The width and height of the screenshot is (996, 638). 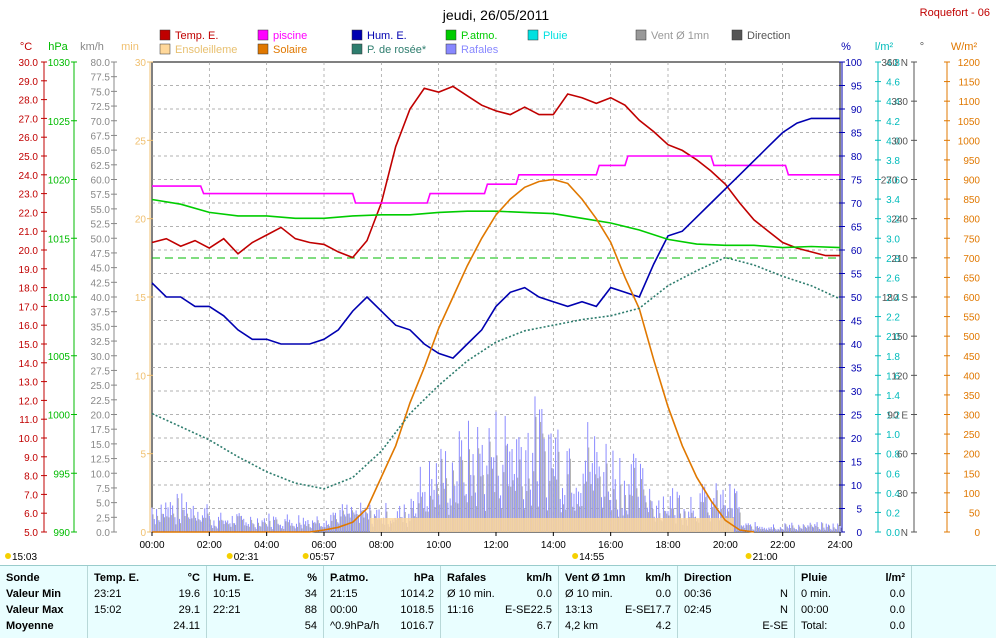 I want to click on sunshine-axis-tick-label: 25, so click(x=141, y=141).